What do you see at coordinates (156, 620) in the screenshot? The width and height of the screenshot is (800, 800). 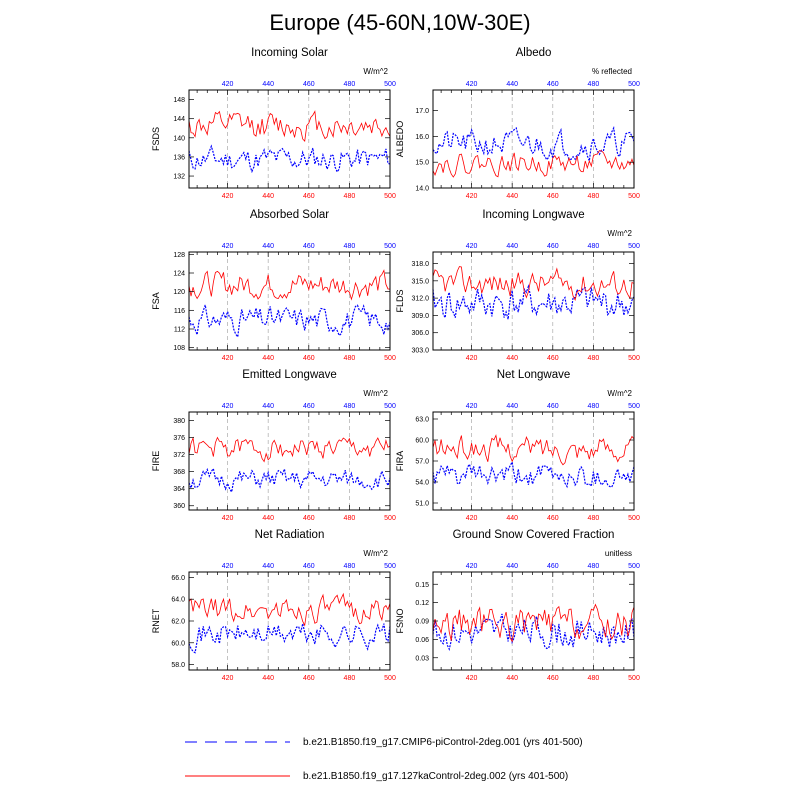 I see `y-axis-label: RNET` at bounding box center [156, 620].